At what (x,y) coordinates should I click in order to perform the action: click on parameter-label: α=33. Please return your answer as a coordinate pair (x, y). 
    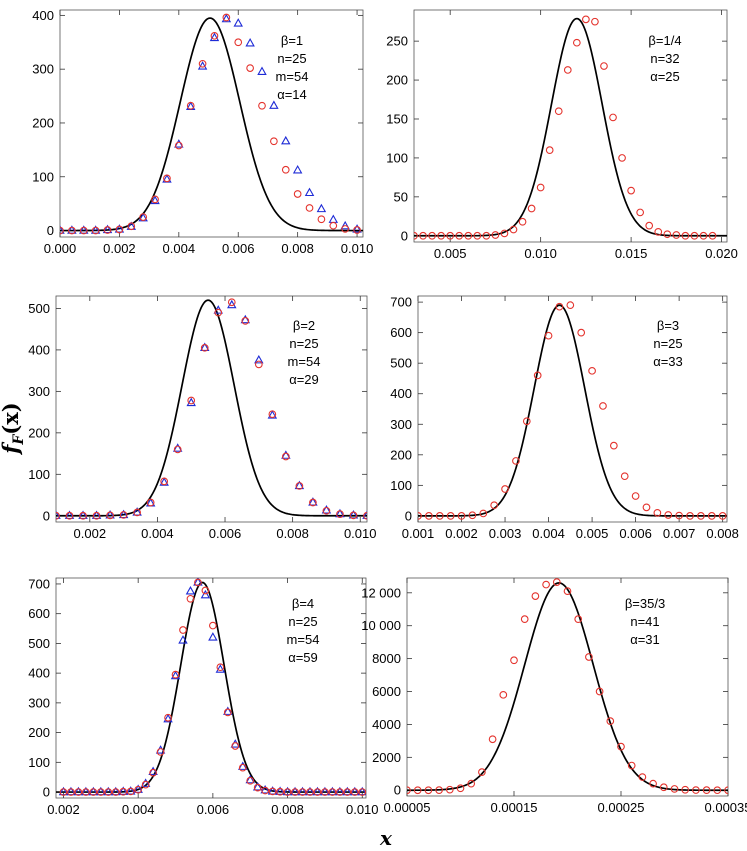
    Looking at the image, I should click on (668, 361).